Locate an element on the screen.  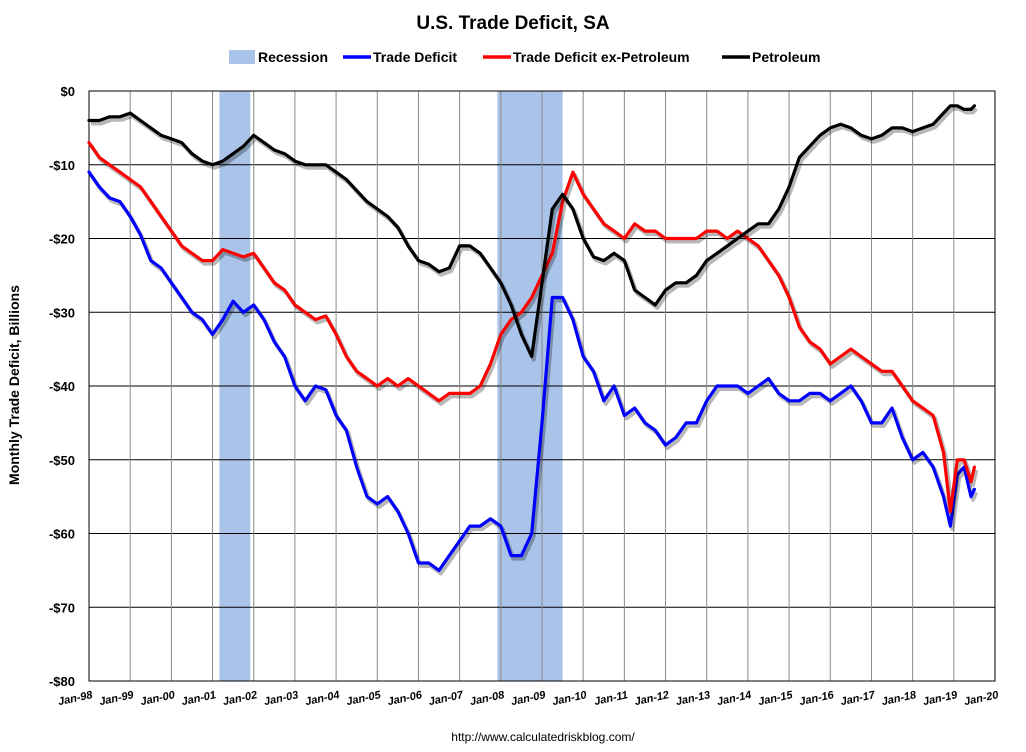
y-tick-label: -$10 is located at coordinates (62, 165).